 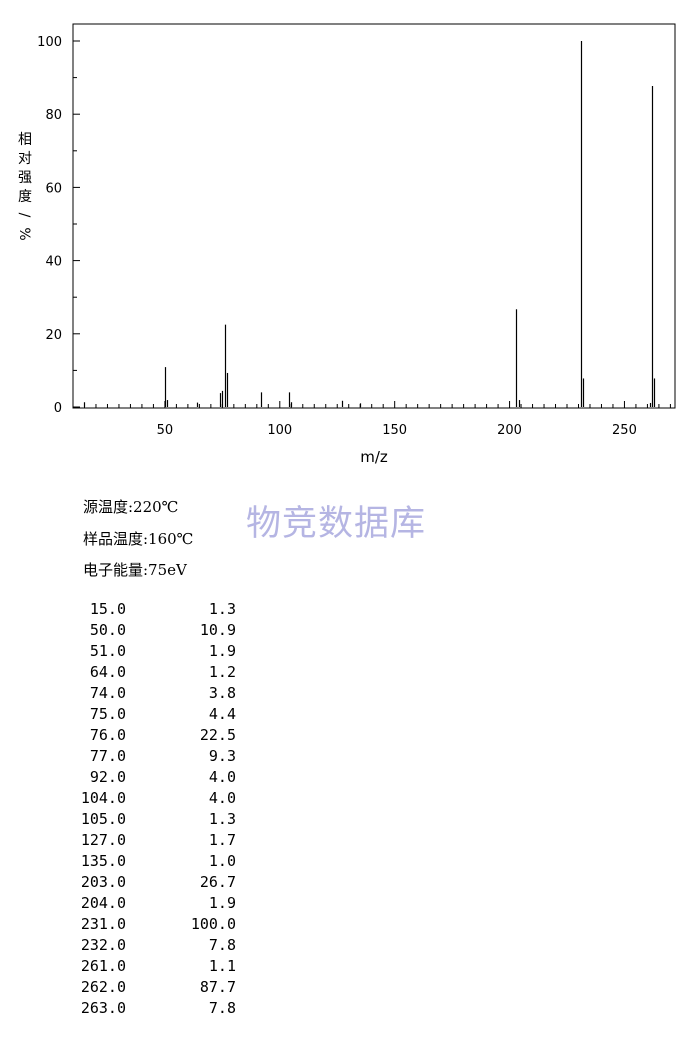 I want to click on table-row: 77.0 9.3, so click(x=152, y=756).